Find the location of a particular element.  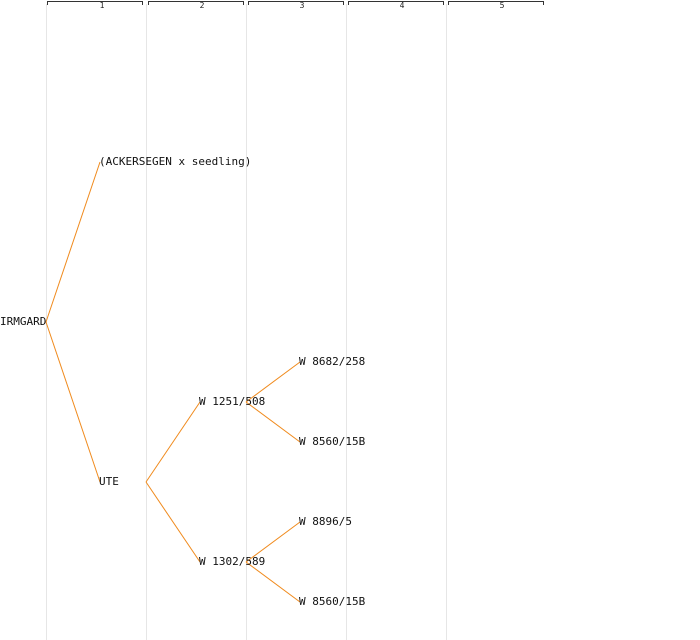

node-grandparent-2: W 1302/589 is located at coordinates (232, 561).